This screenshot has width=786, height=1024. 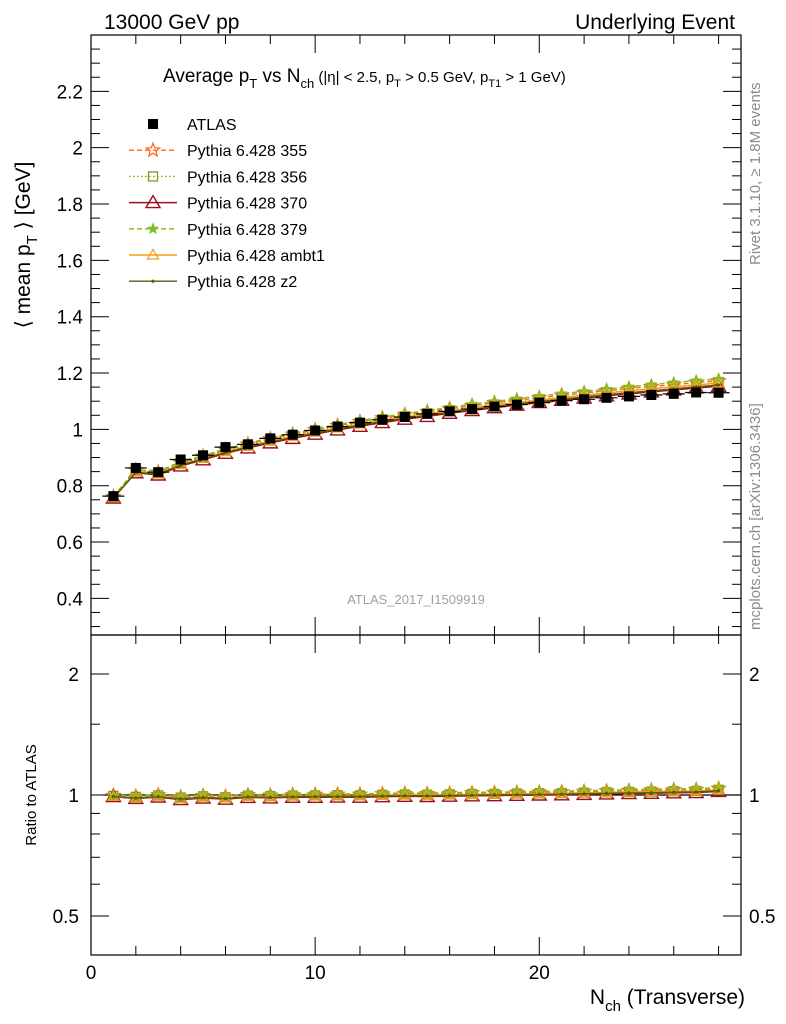 I want to click on y-tick-label: 1.8, so click(x=70, y=205).